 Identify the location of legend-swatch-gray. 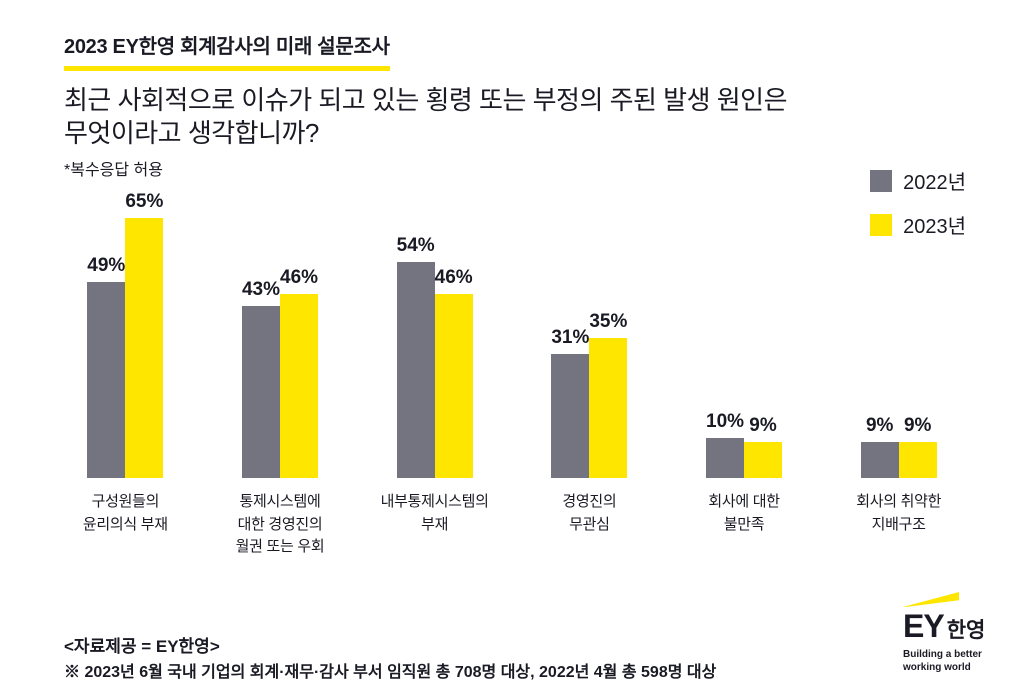
(881, 180).